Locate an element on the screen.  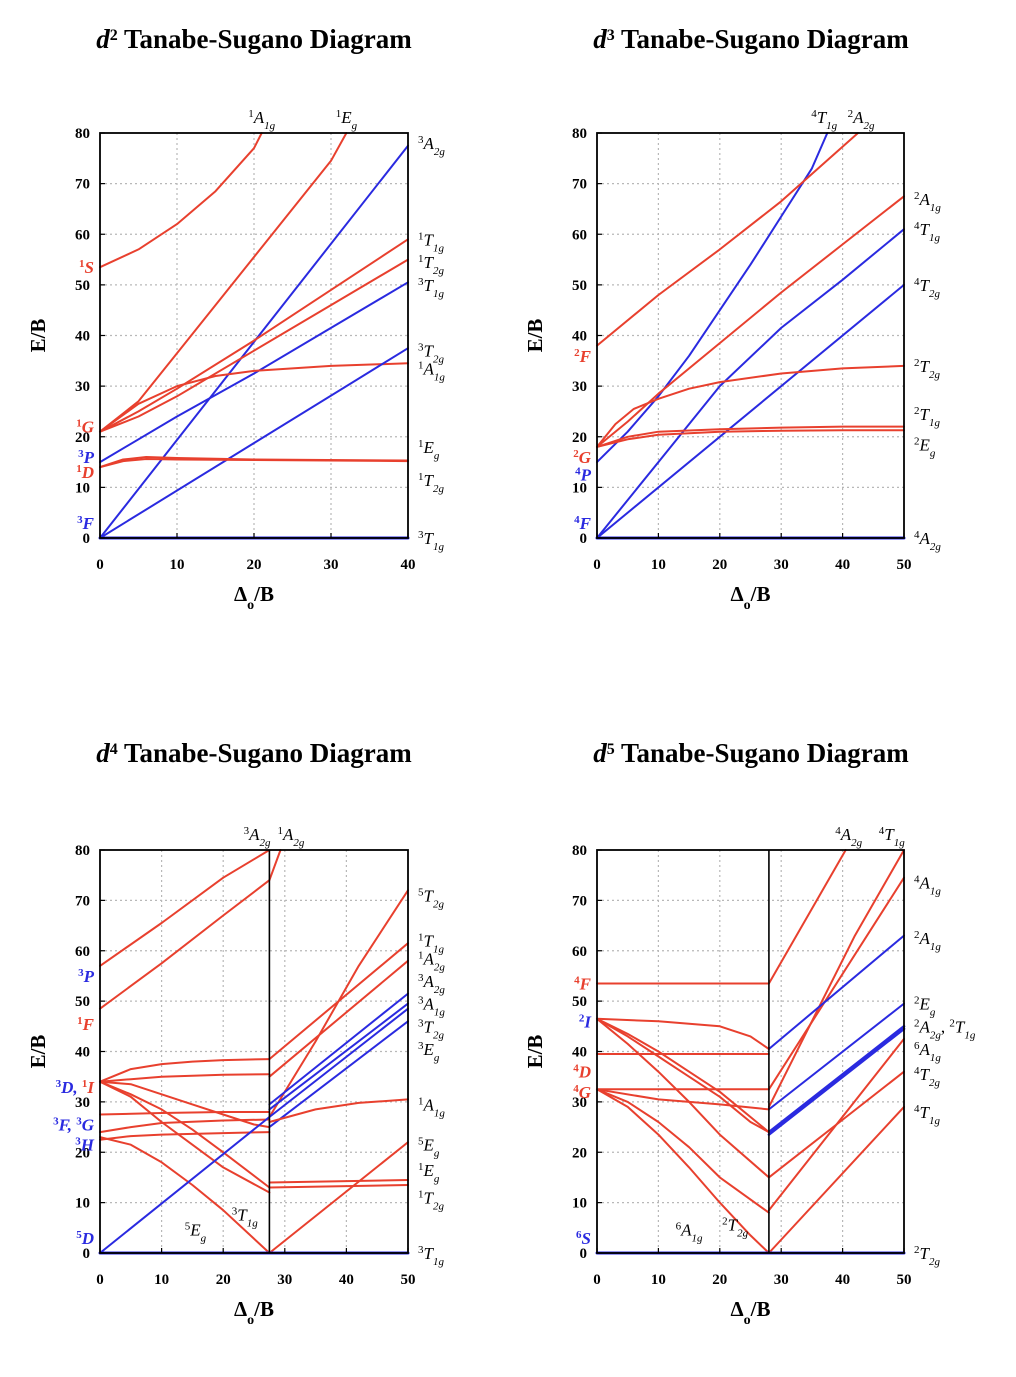
series-3A1g is located at coordinates (338, 1056).